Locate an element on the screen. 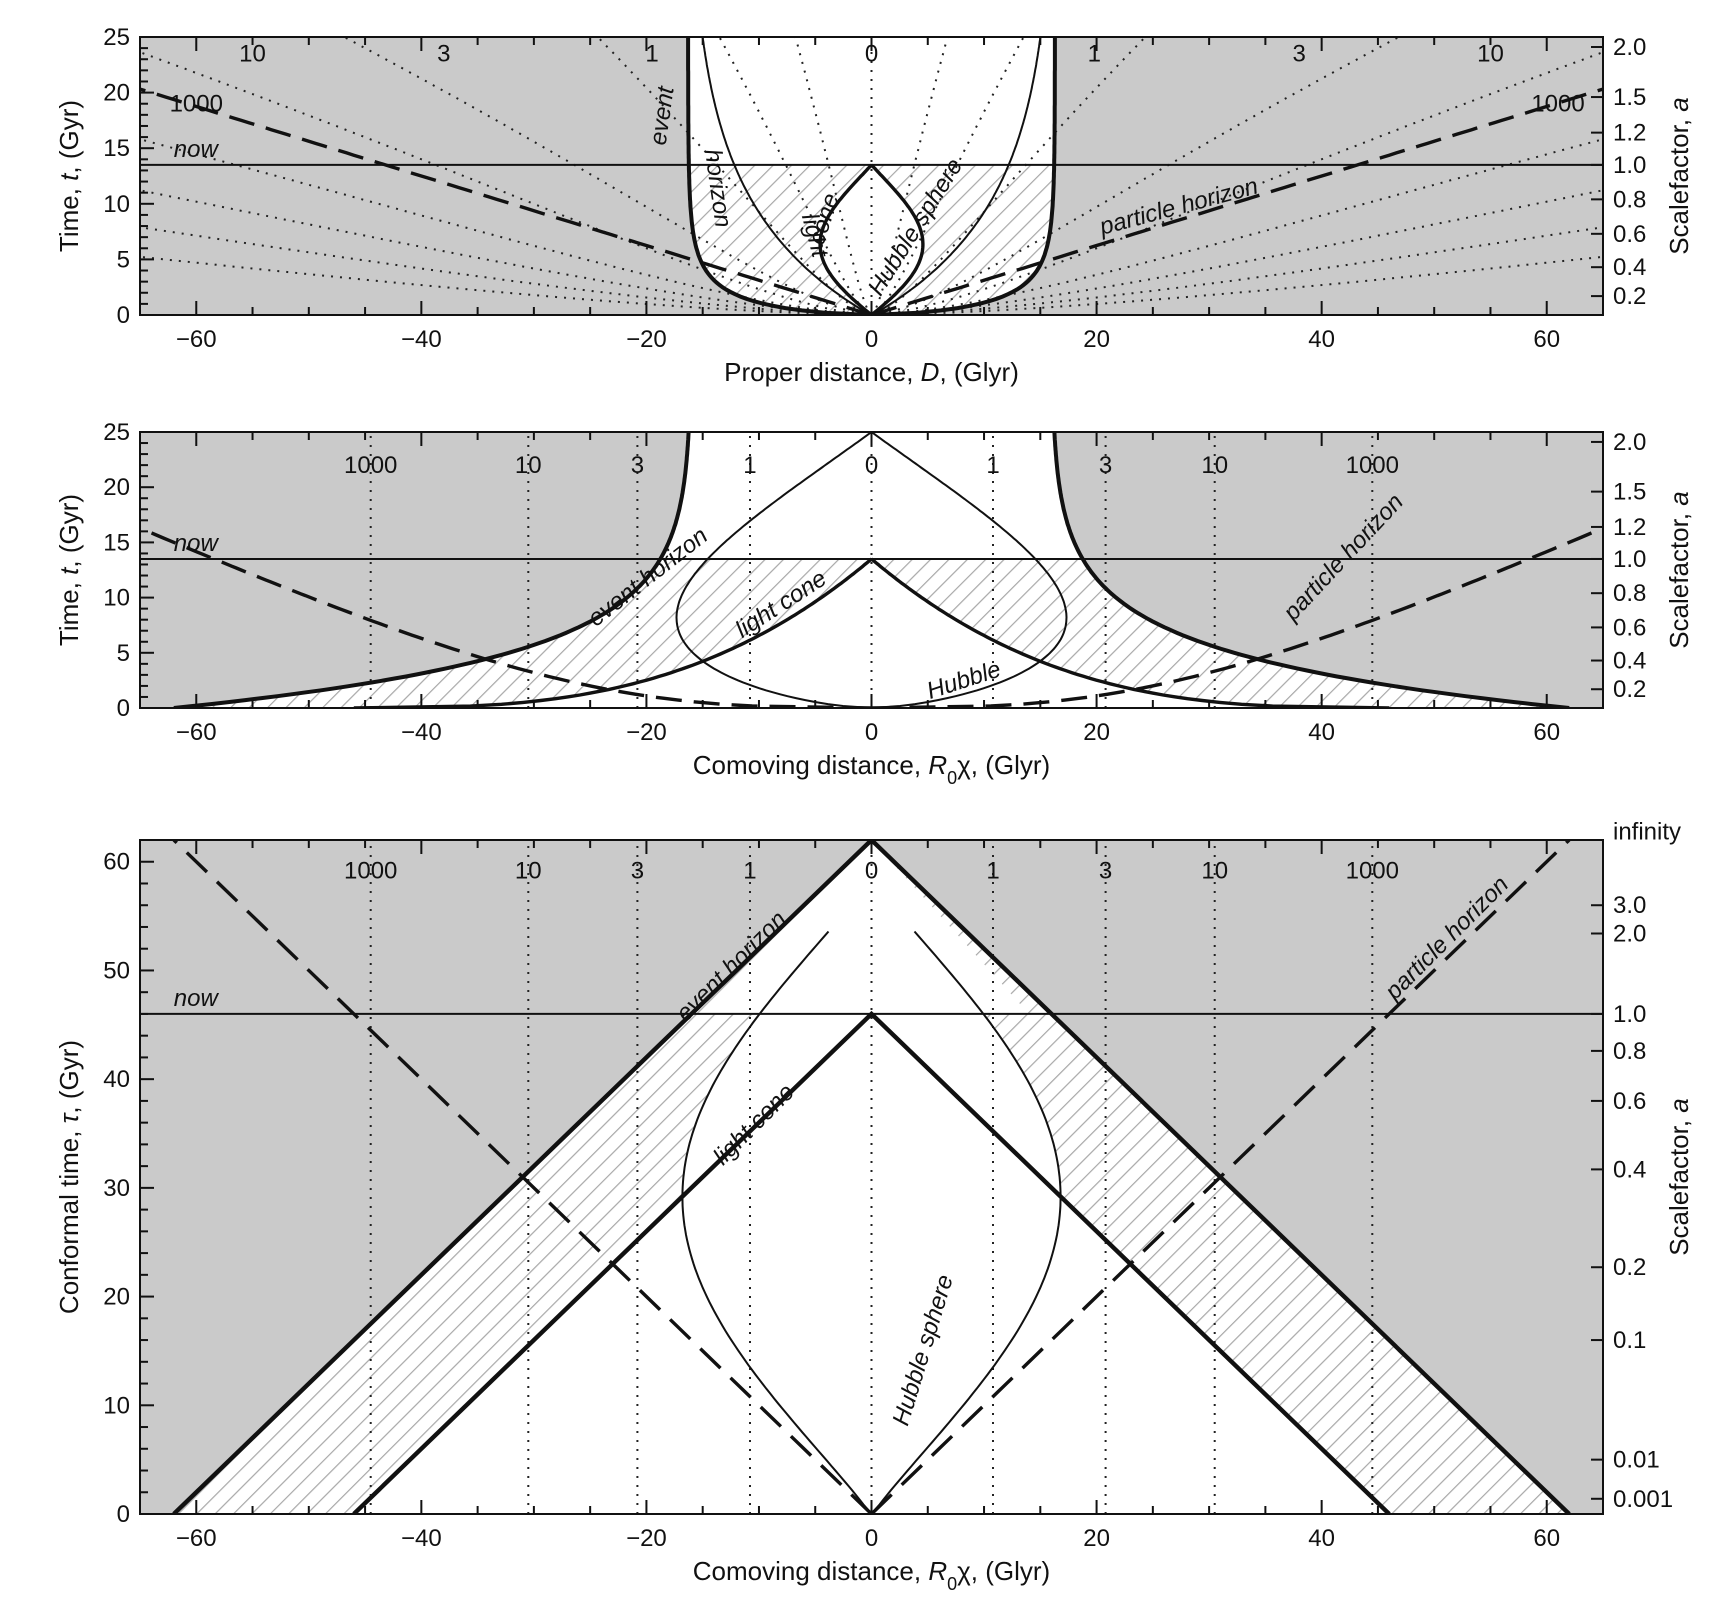  hubble-sphere-right is located at coordinates (956, 176).